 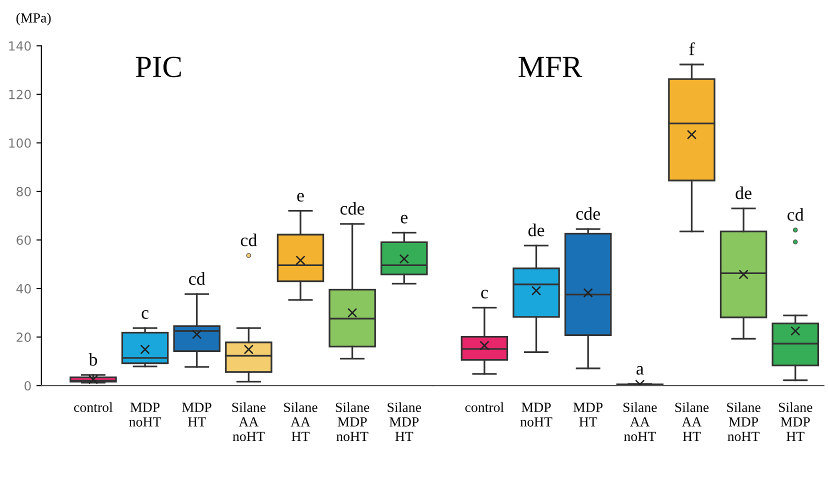 What do you see at coordinates (692, 49) in the screenshot?
I see `annotation: f` at bounding box center [692, 49].